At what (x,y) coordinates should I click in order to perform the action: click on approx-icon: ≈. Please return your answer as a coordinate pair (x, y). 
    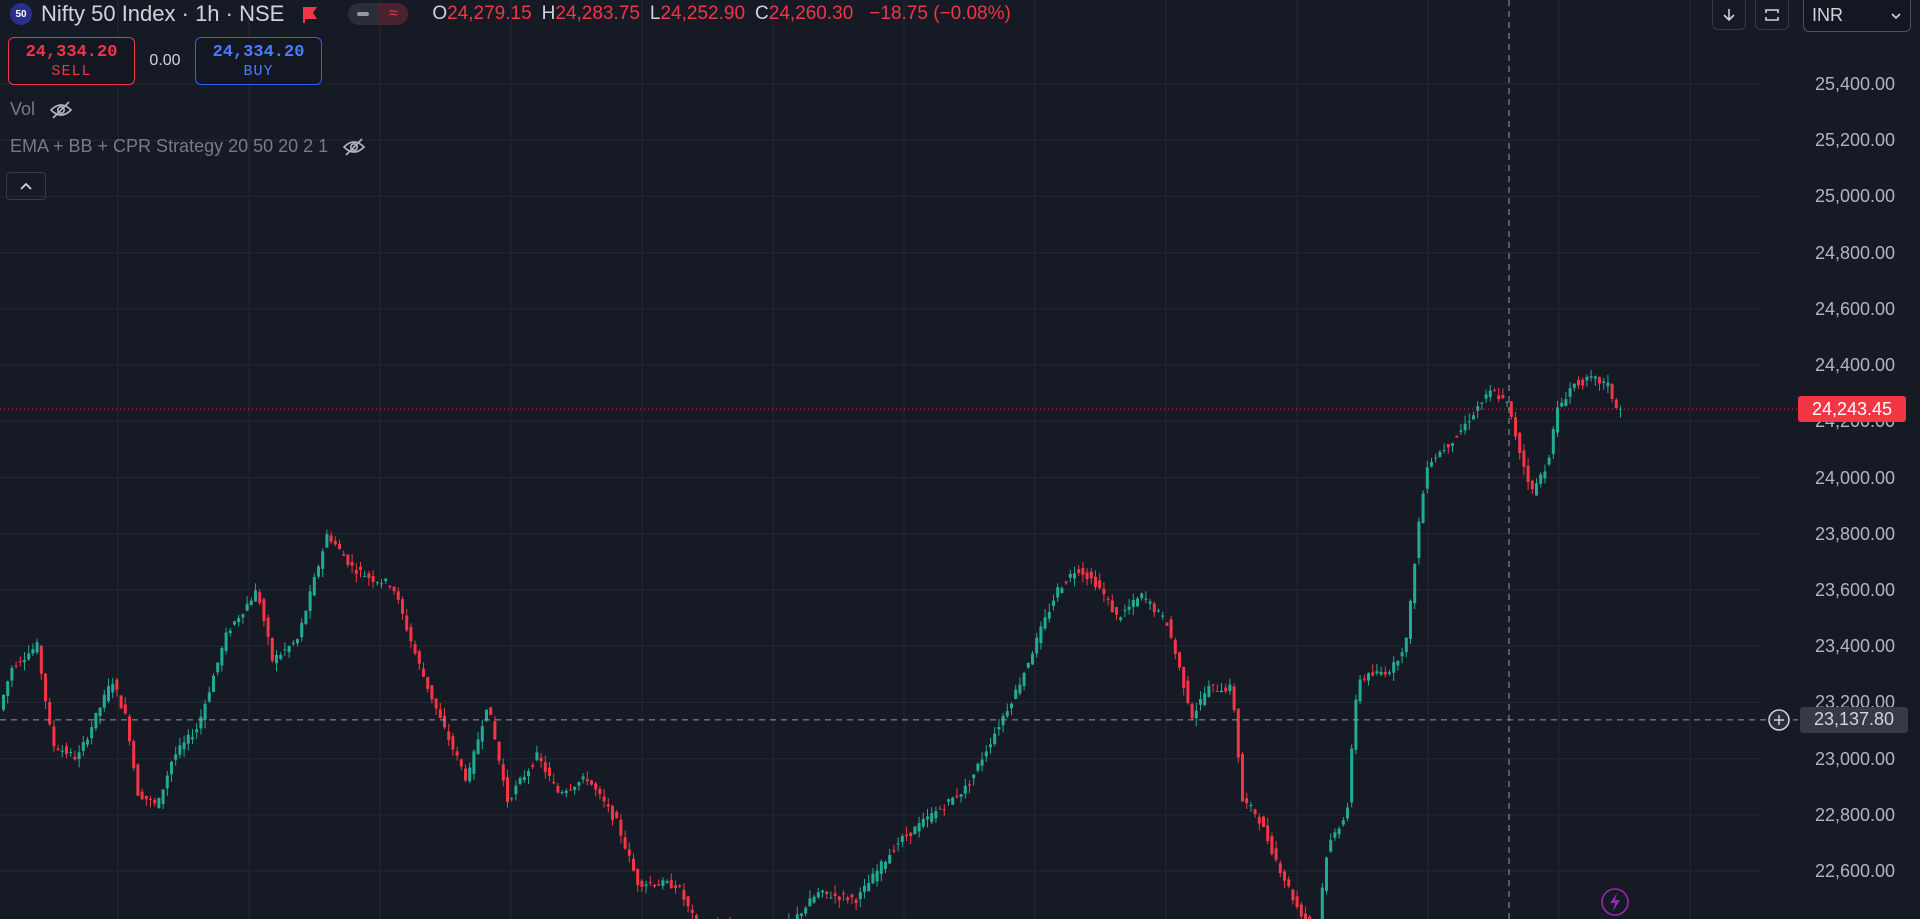
    Looking at the image, I should click on (393, 14).